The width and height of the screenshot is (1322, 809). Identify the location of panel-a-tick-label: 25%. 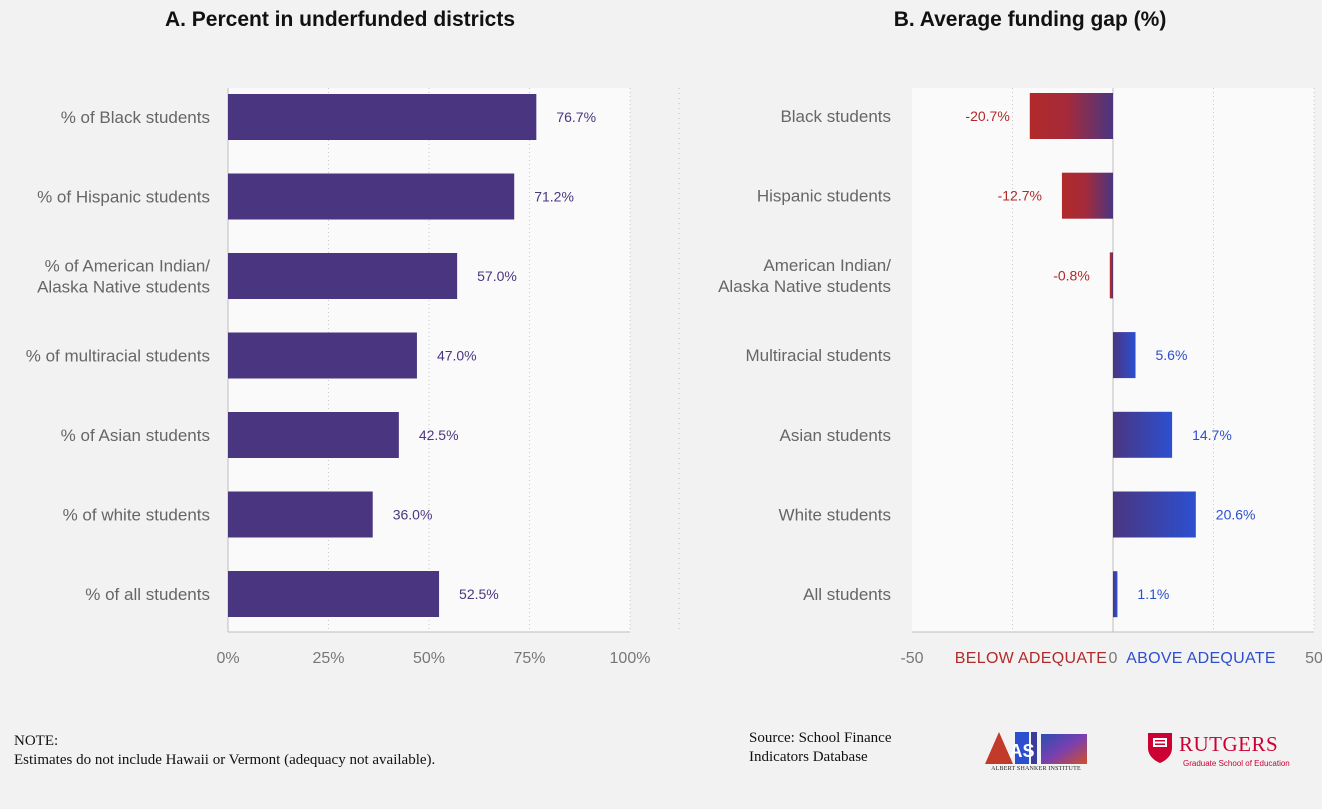
(328, 658).